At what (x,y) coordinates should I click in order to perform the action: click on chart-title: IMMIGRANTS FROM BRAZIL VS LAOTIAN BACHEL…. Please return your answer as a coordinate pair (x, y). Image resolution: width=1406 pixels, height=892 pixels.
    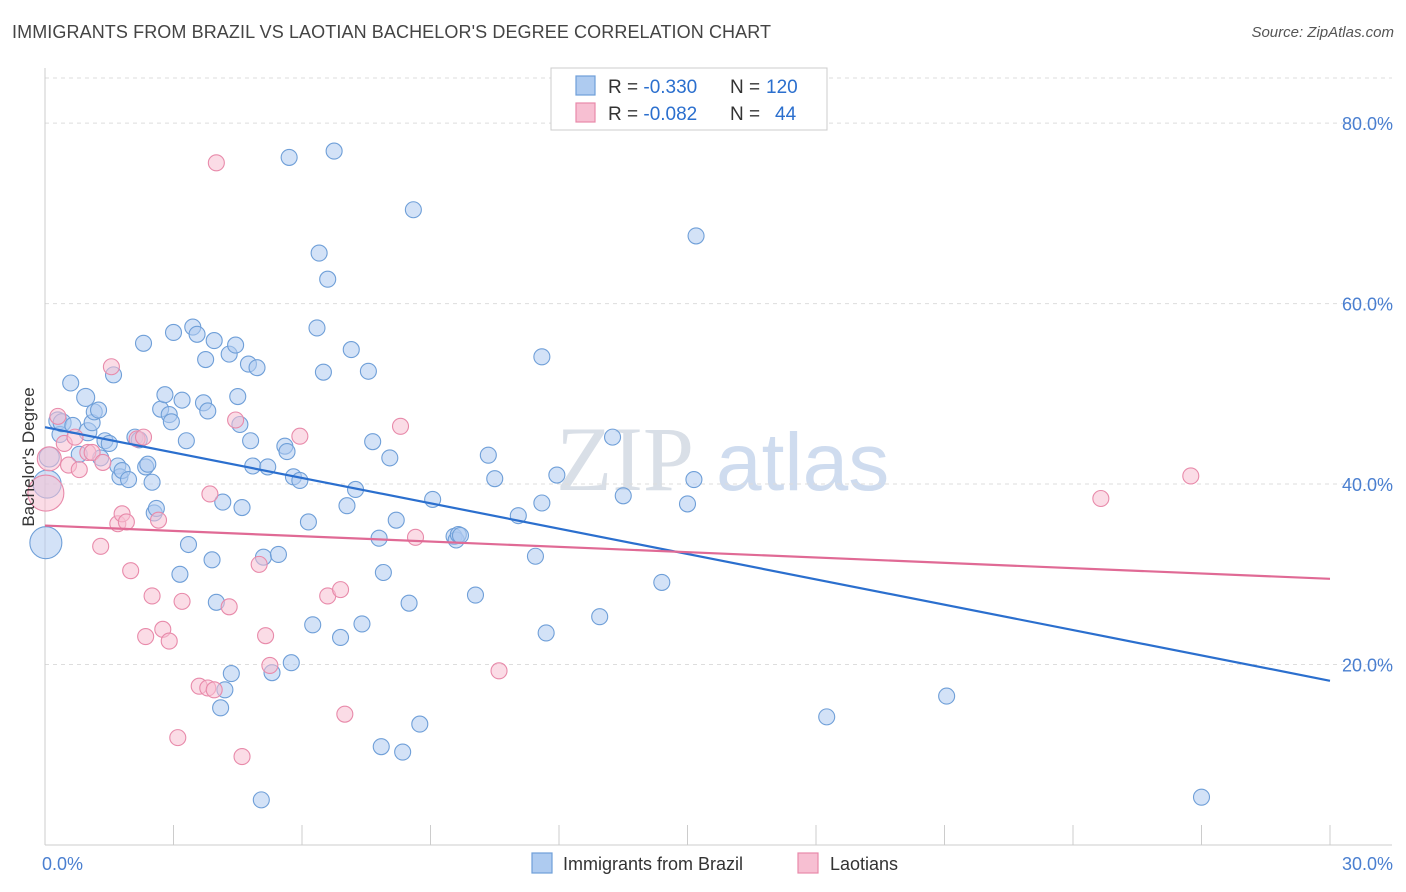
    Looking at the image, I should click on (392, 32).